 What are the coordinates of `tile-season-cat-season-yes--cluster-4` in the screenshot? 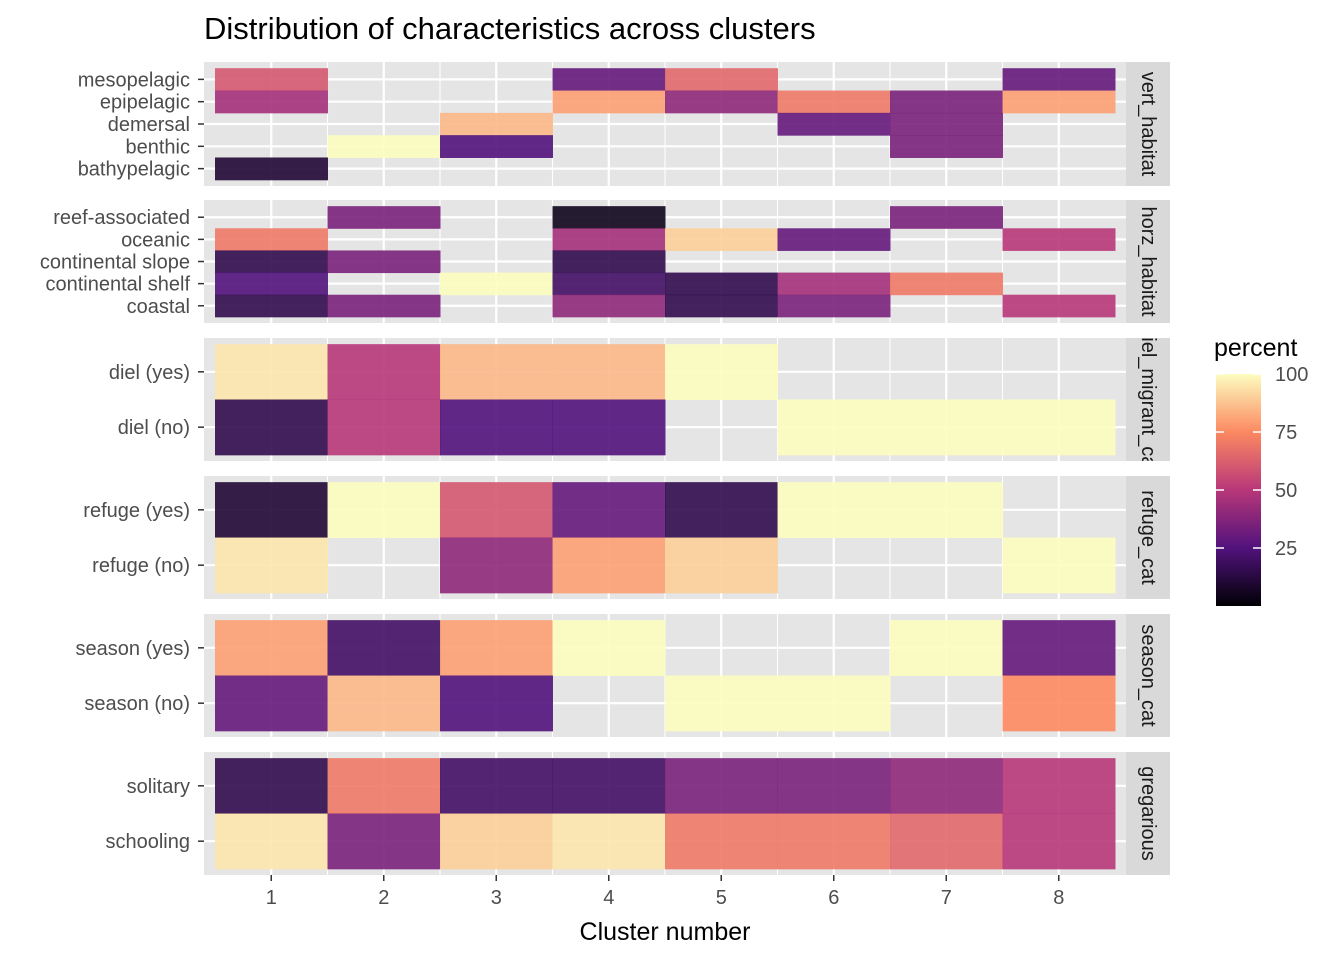 It's located at (609, 648).